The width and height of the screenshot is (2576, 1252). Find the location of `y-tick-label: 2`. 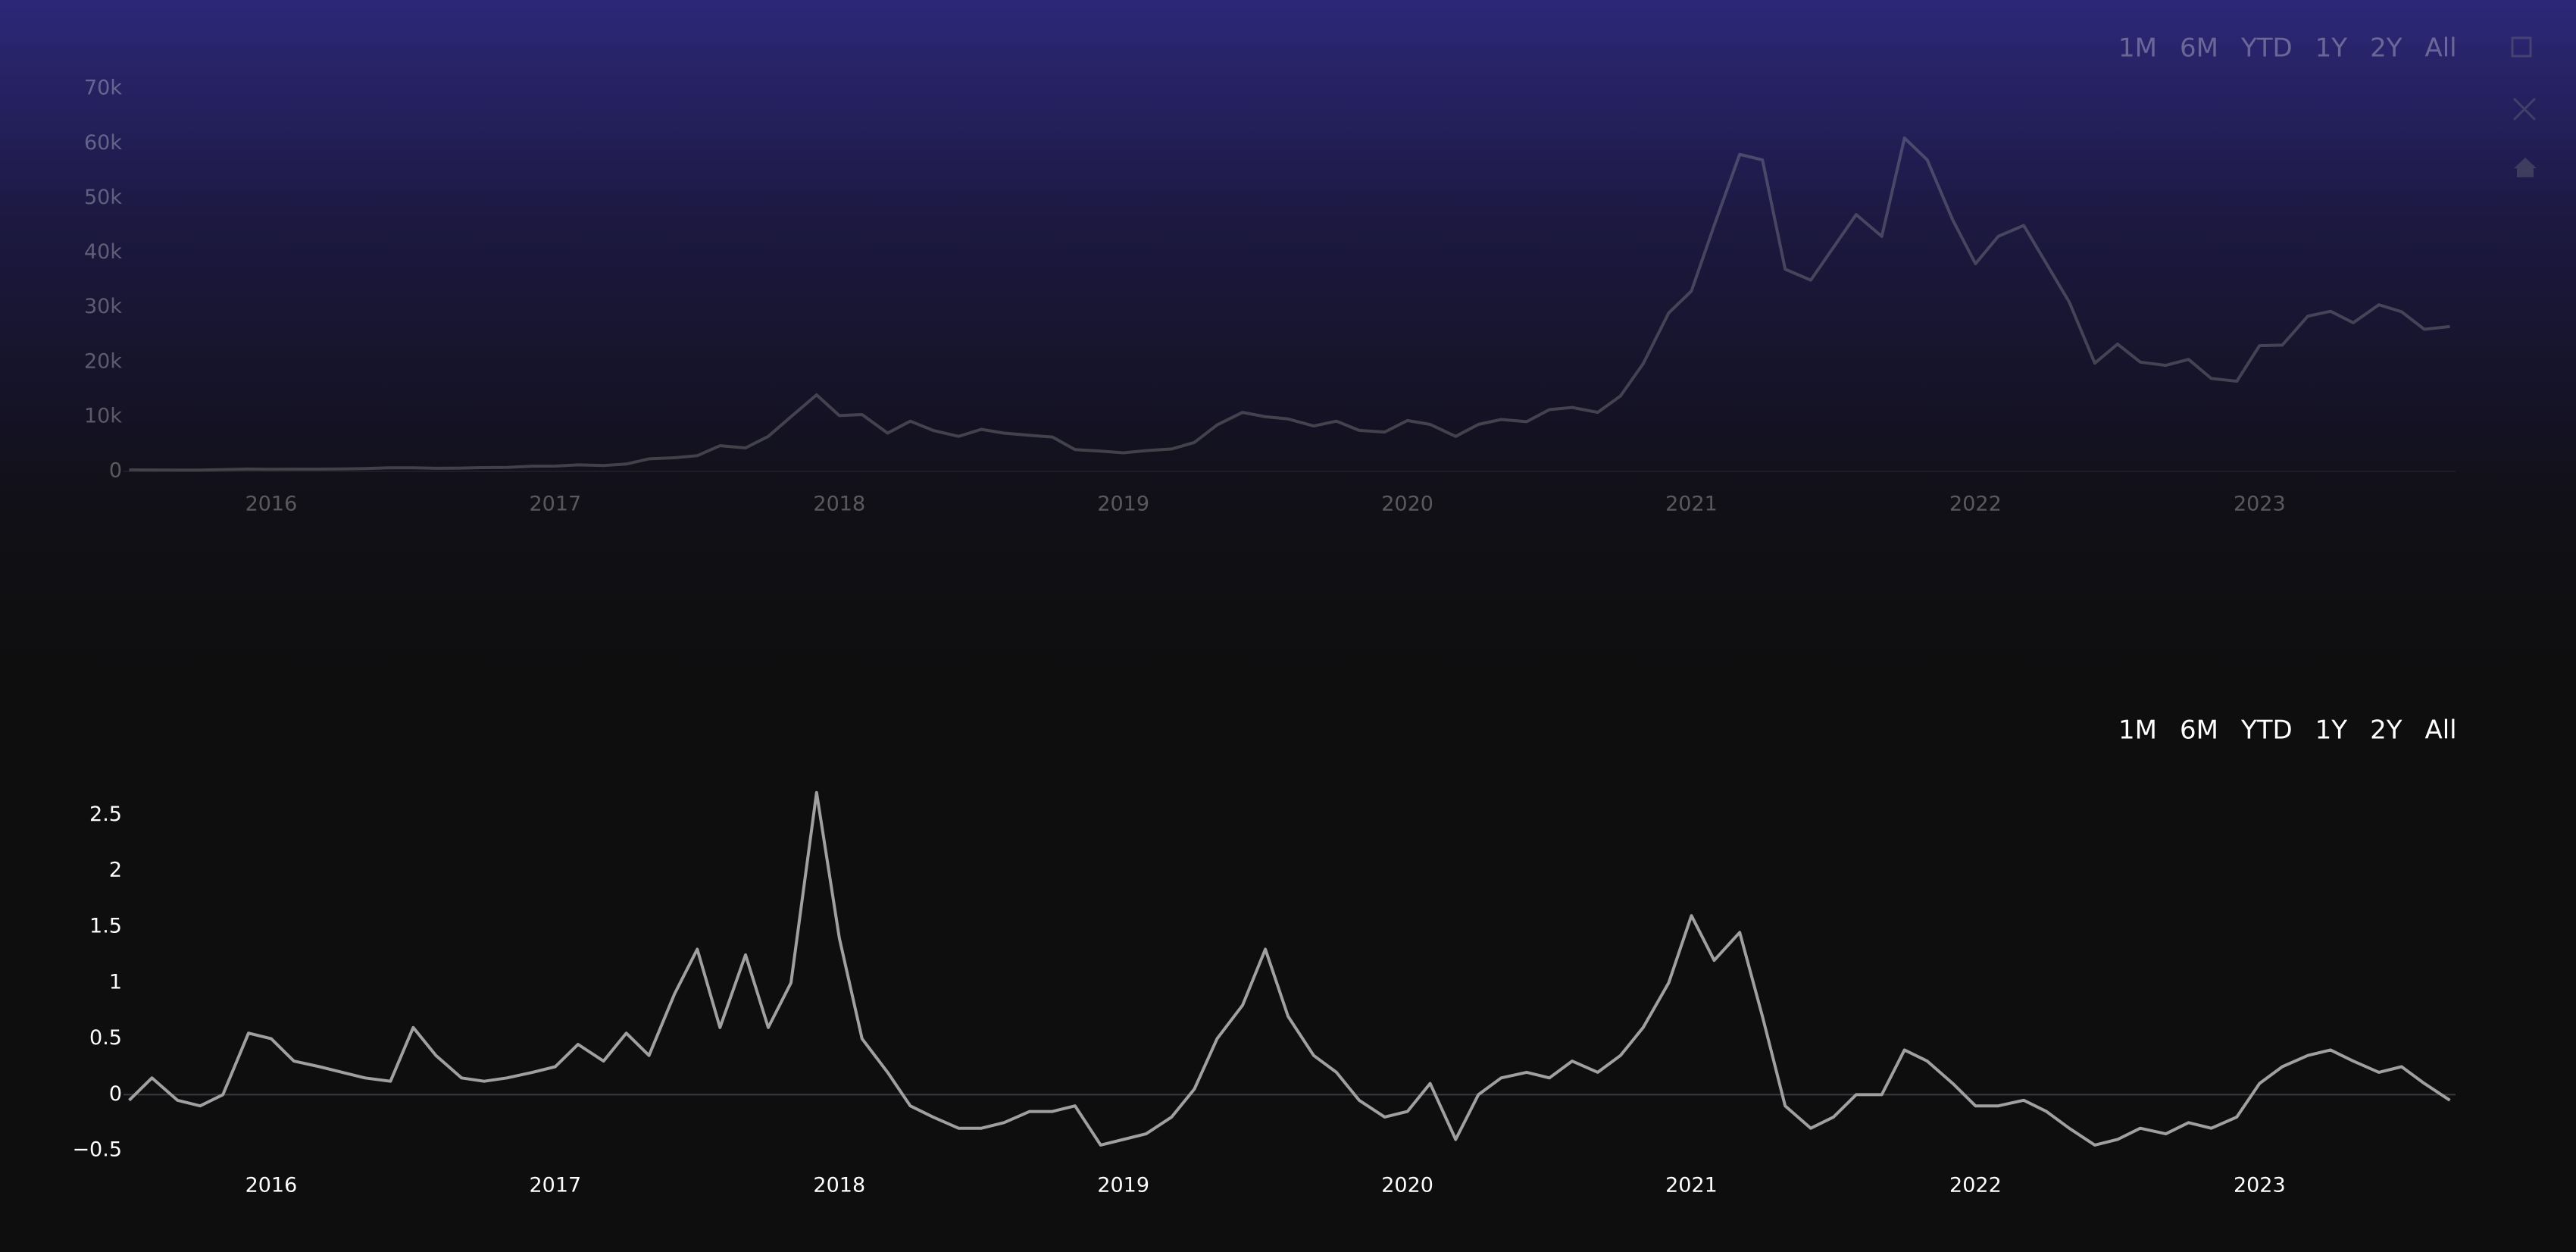

y-tick-label: 2 is located at coordinates (115, 870).